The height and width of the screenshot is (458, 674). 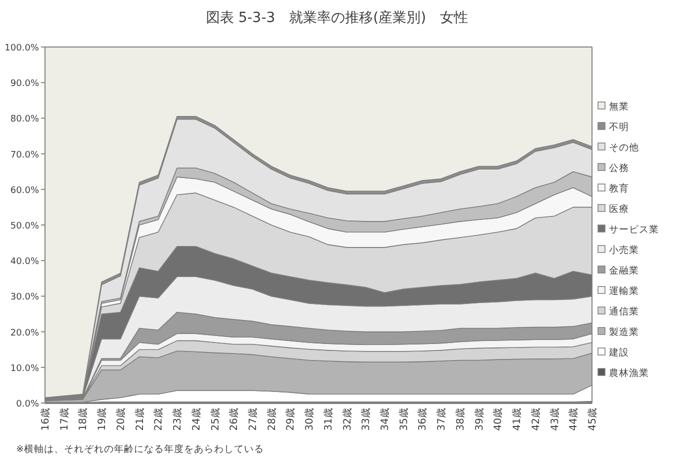 What do you see at coordinates (83, 419) in the screenshot?
I see `x-tick-label: 18歳` at bounding box center [83, 419].